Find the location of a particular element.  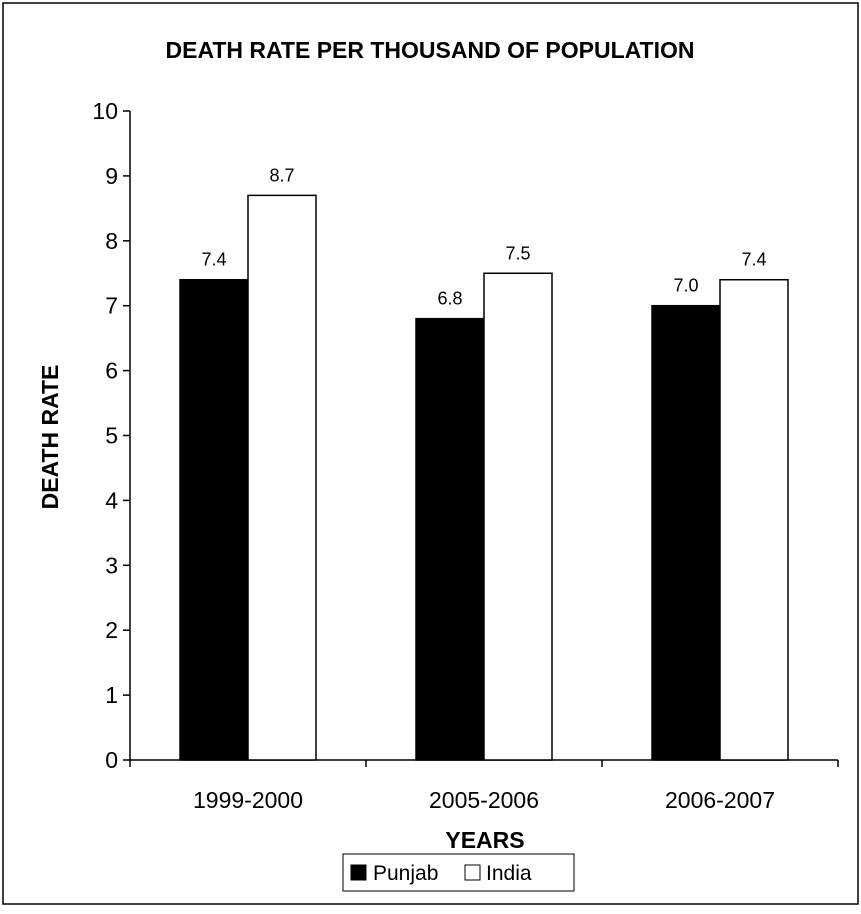

x-tick-label: 2005-2006 is located at coordinates (484, 800).